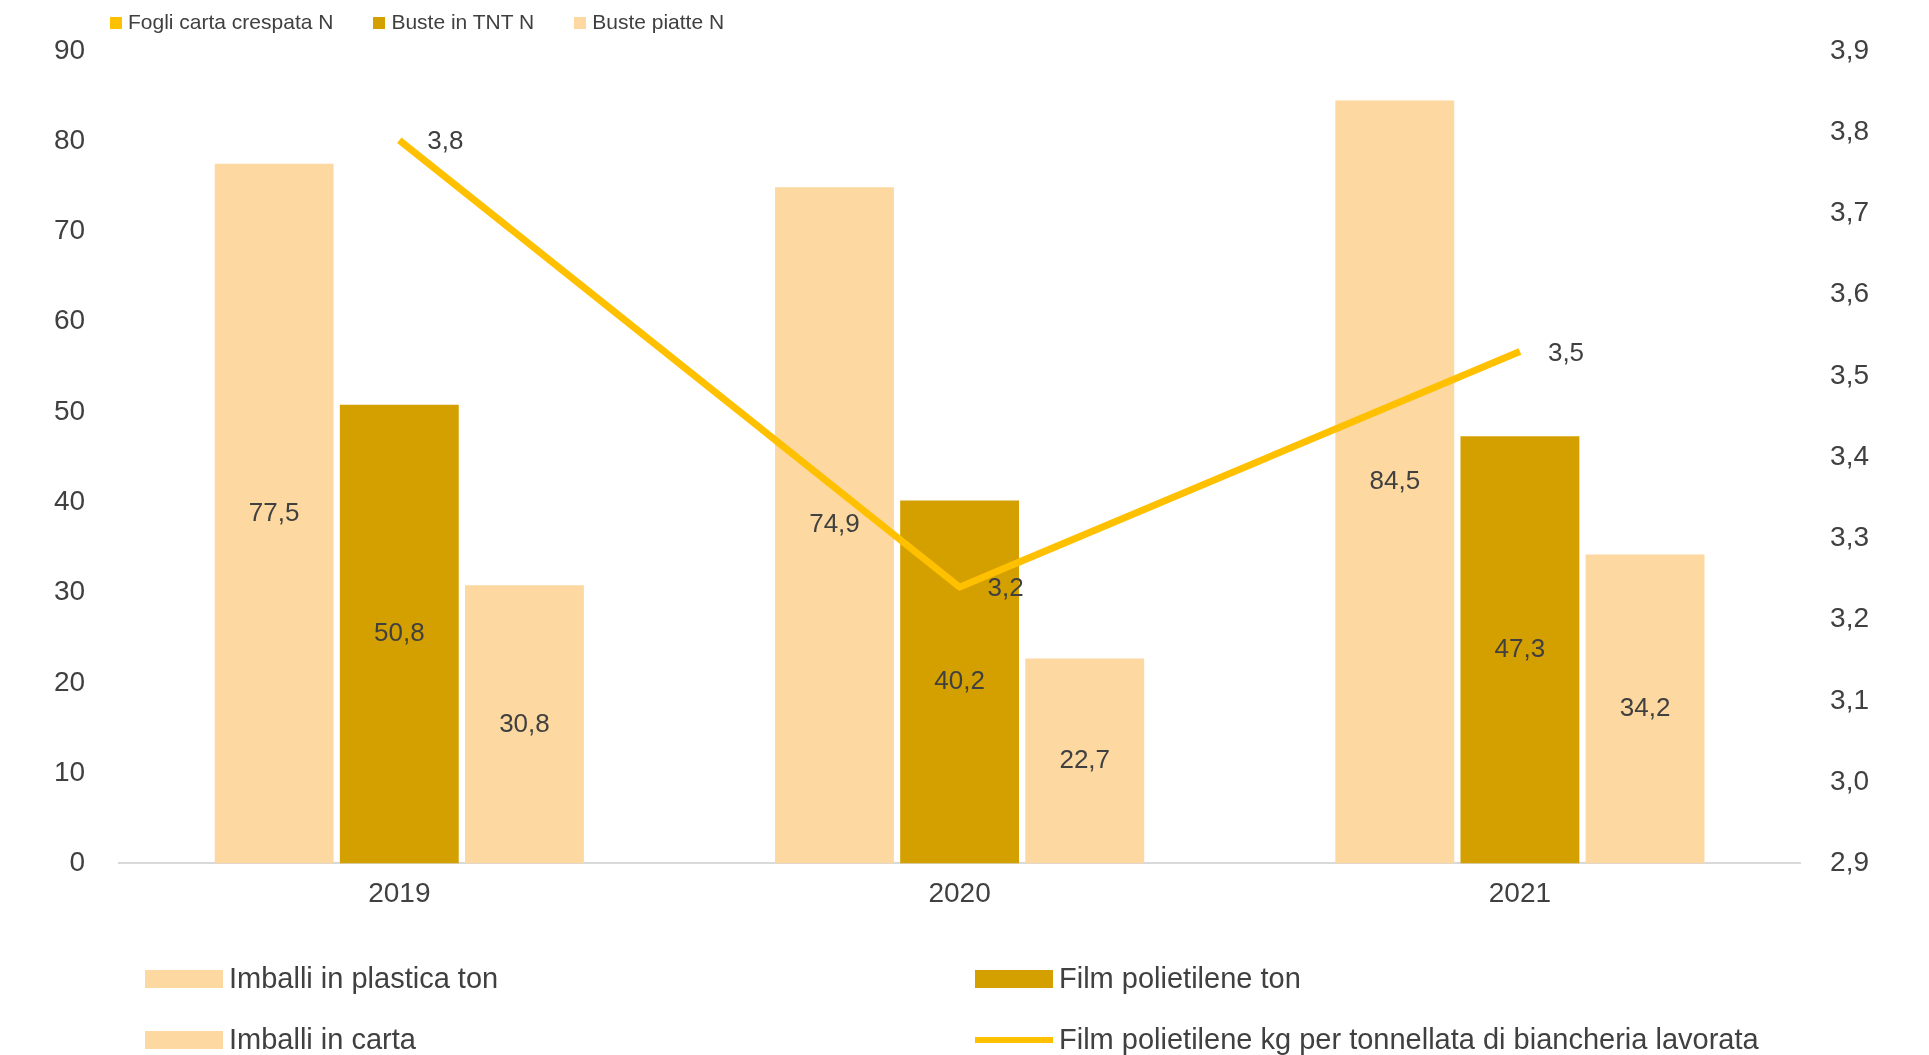 The height and width of the screenshot is (1055, 1929). Describe the element at coordinates (1850, 374) in the screenshot. I see `y2-tick-label: 3,5` at that location.